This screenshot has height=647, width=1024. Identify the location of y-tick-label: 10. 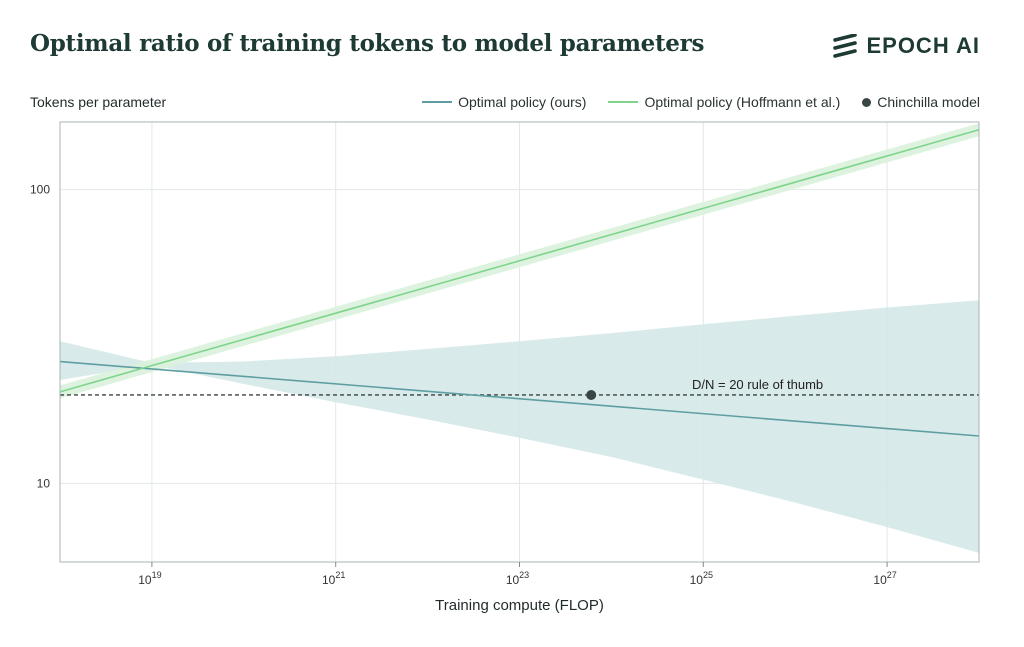
(44, 483).